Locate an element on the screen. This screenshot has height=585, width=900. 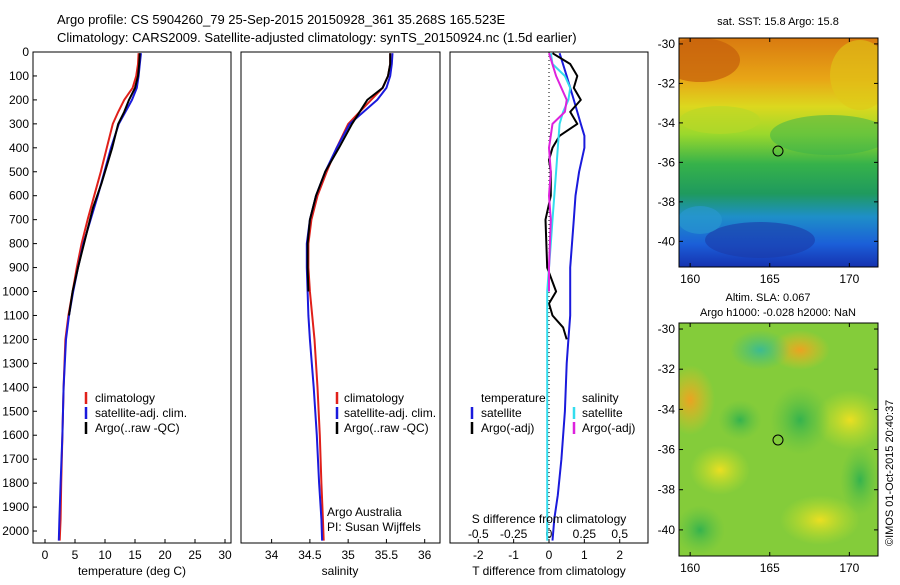
salinity-x-axis: 34 34.5 35 35.5 36 is located at coordinates (348, 550).